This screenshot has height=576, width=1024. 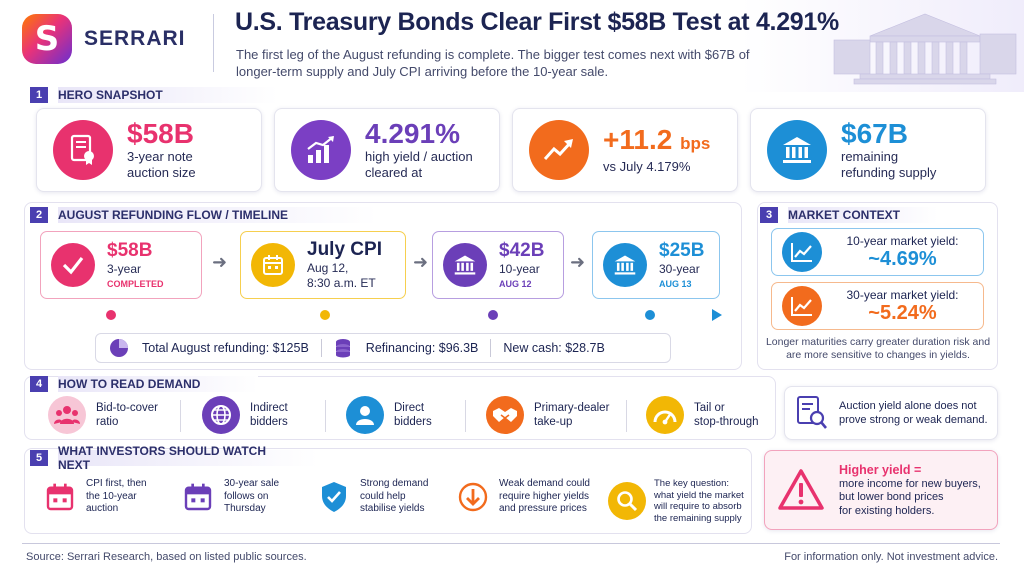 I want to click on section-hero-heading: 1 HERO SNAPSHOT, so click(x=154, y=95).